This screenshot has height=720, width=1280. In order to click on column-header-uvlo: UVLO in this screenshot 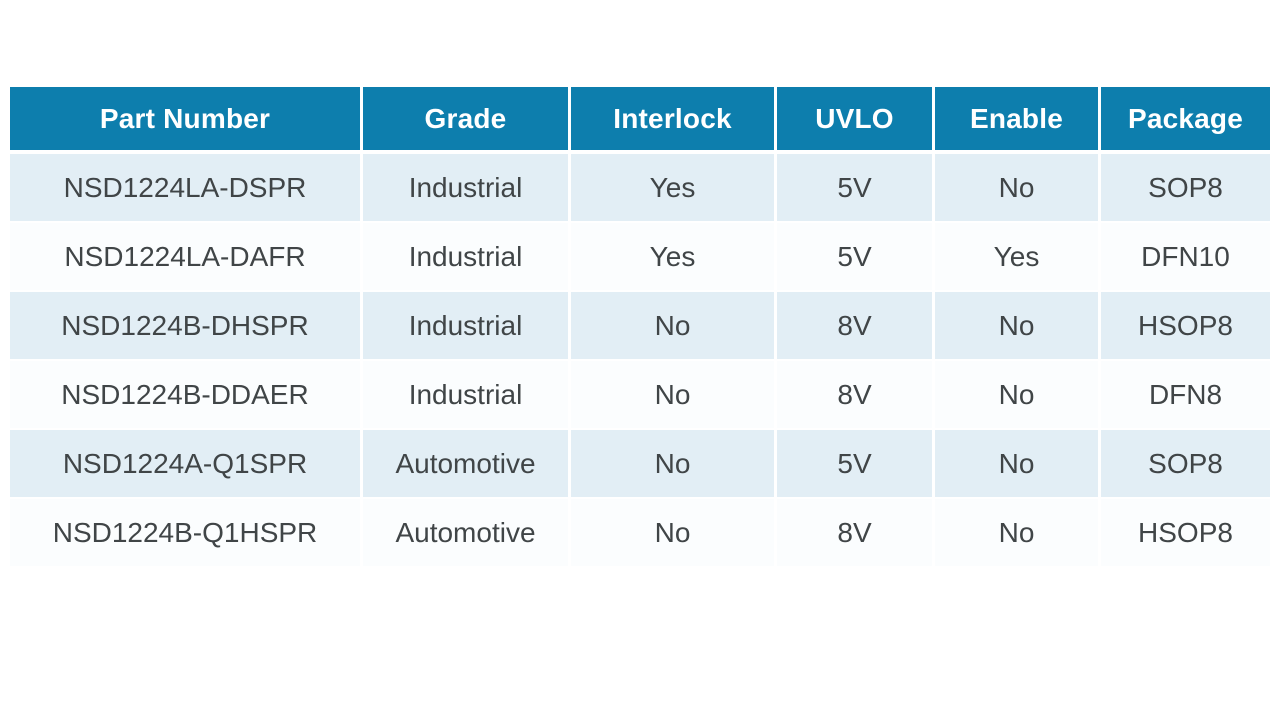, I will do `click(856, 120)`.